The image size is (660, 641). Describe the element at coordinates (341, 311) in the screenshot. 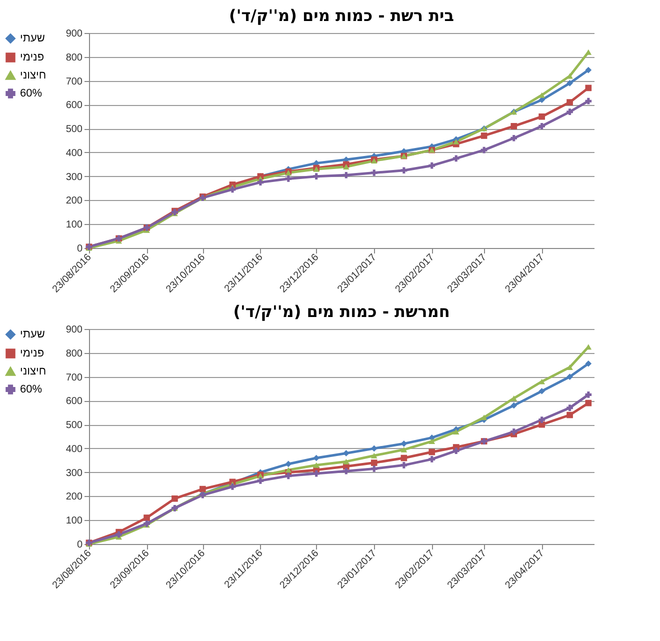

I see `chart-title: חמרשת - כמות מים (מ''ק/ד')` at that location.